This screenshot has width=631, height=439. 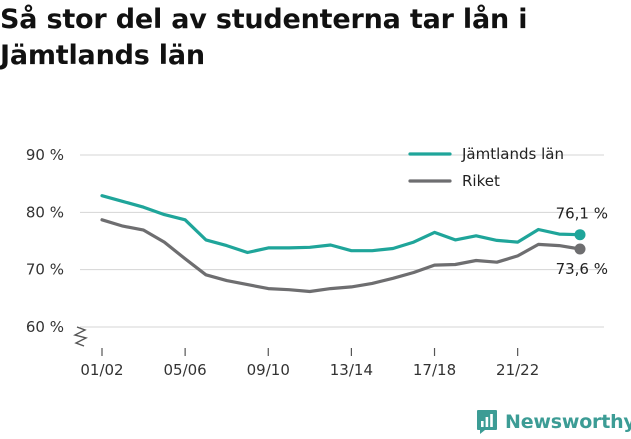 I want to click on legend: Jämtlands län Riket, so click(x=486, y=167).